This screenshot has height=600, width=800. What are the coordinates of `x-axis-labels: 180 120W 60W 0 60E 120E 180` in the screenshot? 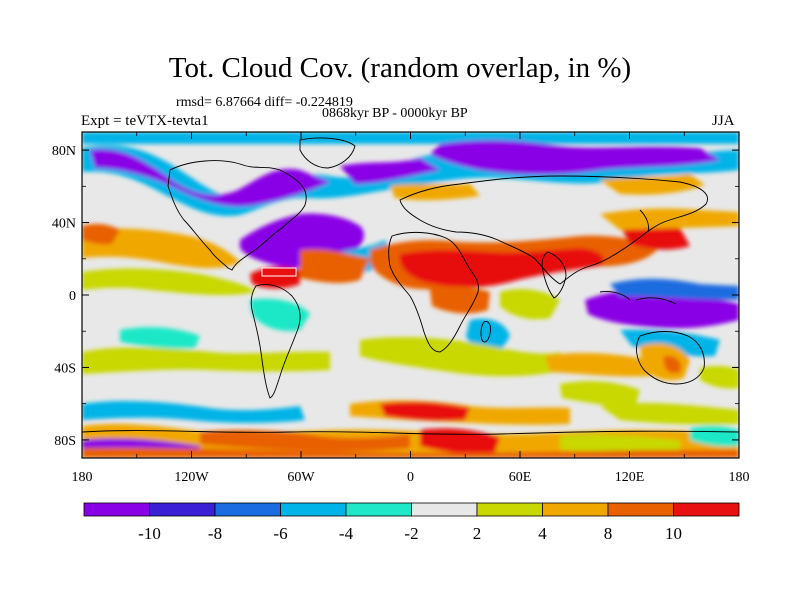 It's located at (411, 477).